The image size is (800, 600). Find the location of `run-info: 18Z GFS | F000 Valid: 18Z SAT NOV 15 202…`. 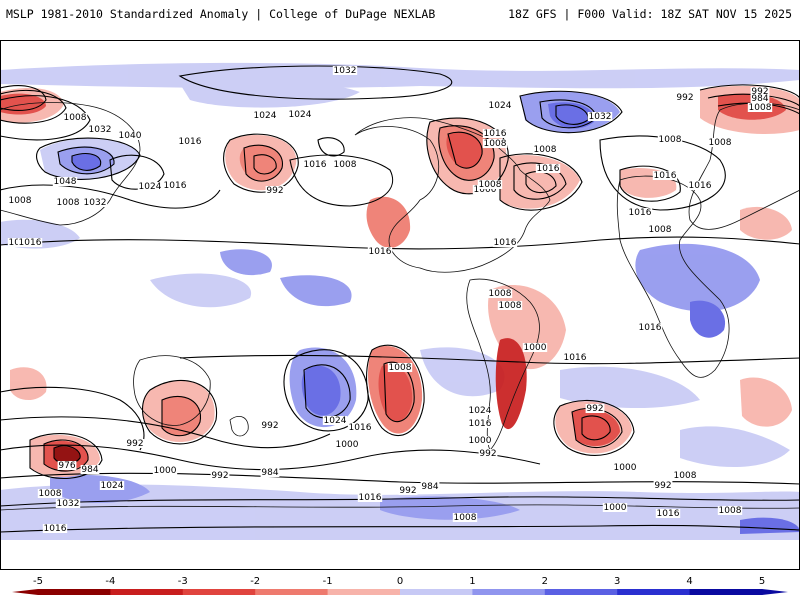

run-info: 18Z GFS | F000 Valid: 18Z SAT NOV 15 202… is located at coordinates (650, 14).